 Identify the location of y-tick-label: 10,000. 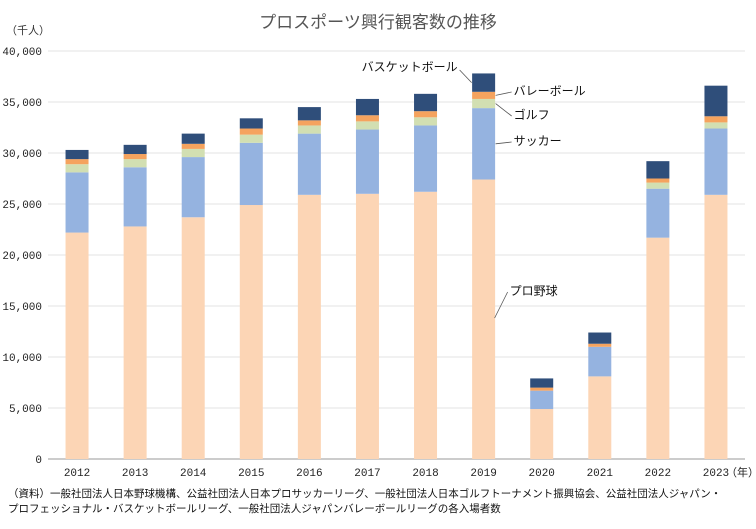
(22, 359).